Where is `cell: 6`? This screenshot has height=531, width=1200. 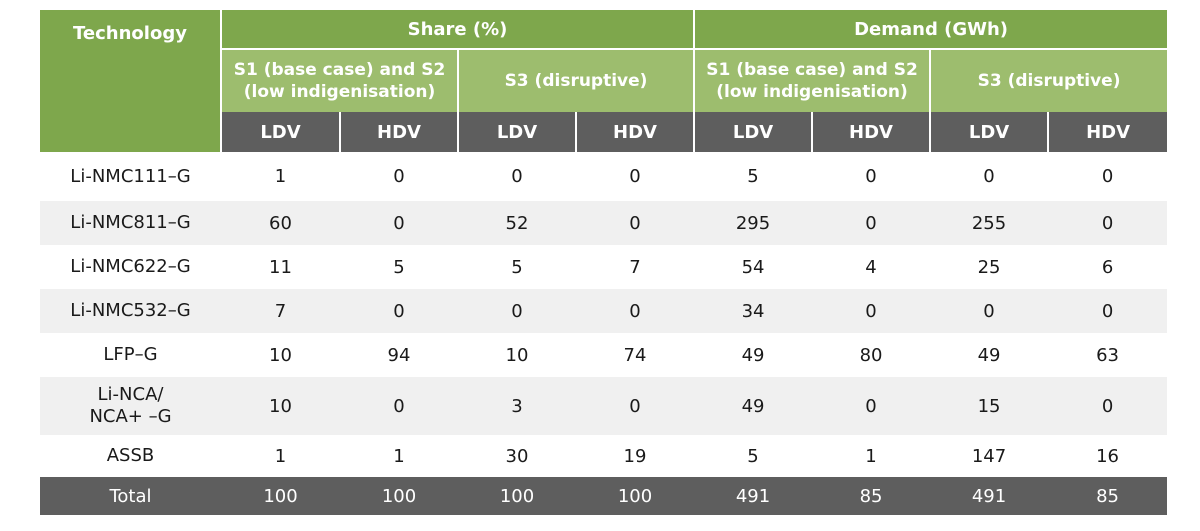 cell: 6 is located at coordinates (1108, 267).